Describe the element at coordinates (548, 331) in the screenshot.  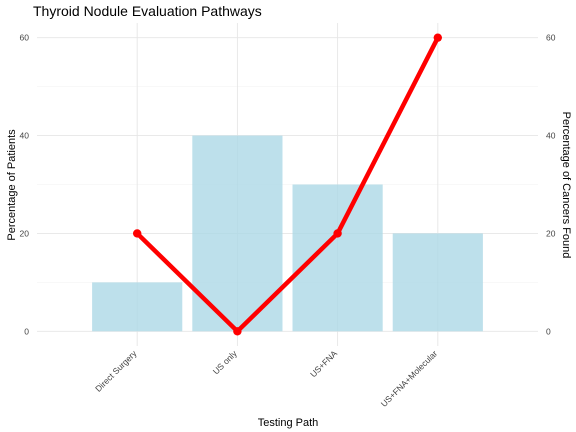
I see `y2-tick-label: 0` at that location.